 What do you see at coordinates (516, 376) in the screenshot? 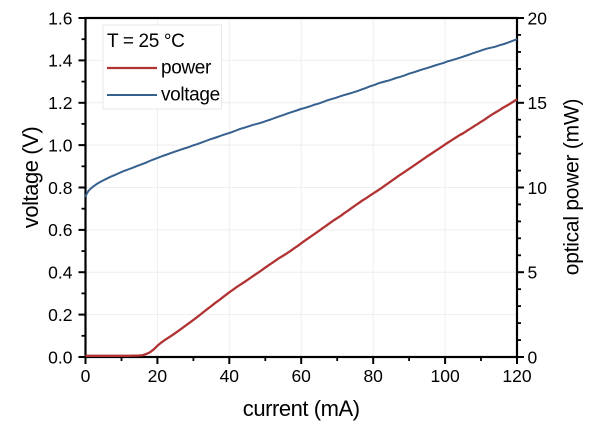
I see `svg-text: 120` at bounding box center [516, 376].